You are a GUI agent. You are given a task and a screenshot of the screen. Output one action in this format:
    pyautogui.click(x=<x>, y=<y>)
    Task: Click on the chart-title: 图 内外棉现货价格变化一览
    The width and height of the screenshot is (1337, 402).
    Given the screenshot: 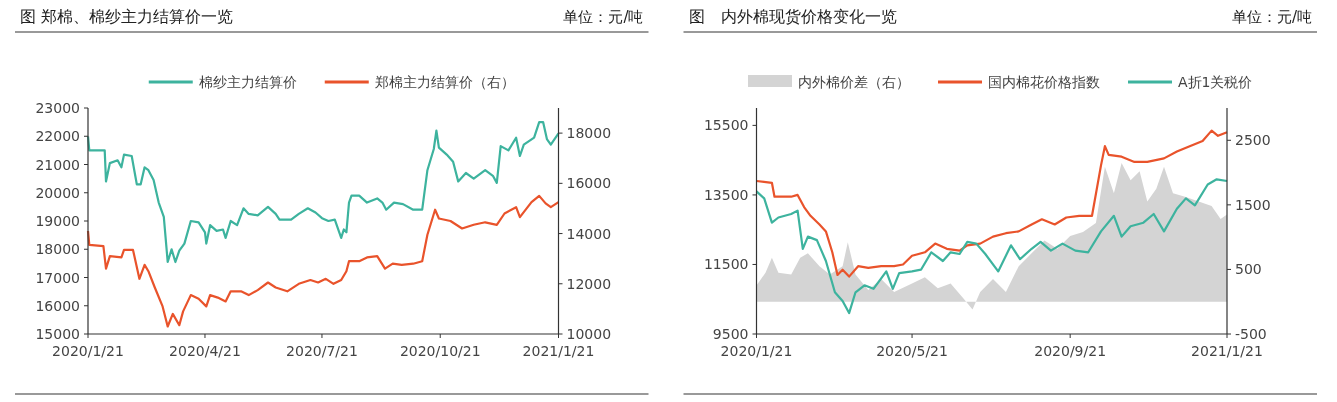 What is the action you would take?
    pyautogui.click(x=792, y=16)
    